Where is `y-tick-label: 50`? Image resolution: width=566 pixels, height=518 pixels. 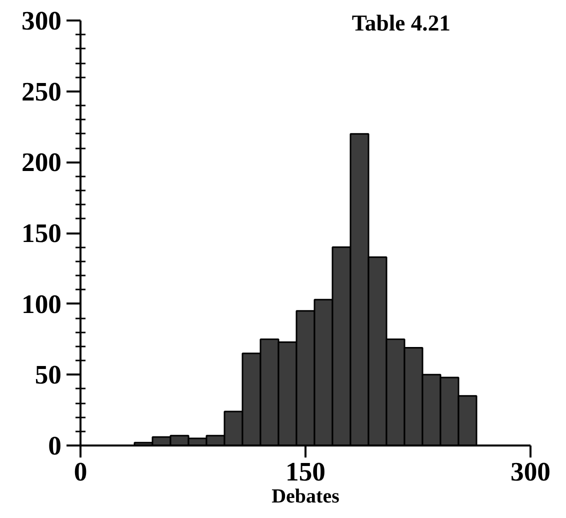 y-tick-label: 50 is located at coordinates (48, 375).